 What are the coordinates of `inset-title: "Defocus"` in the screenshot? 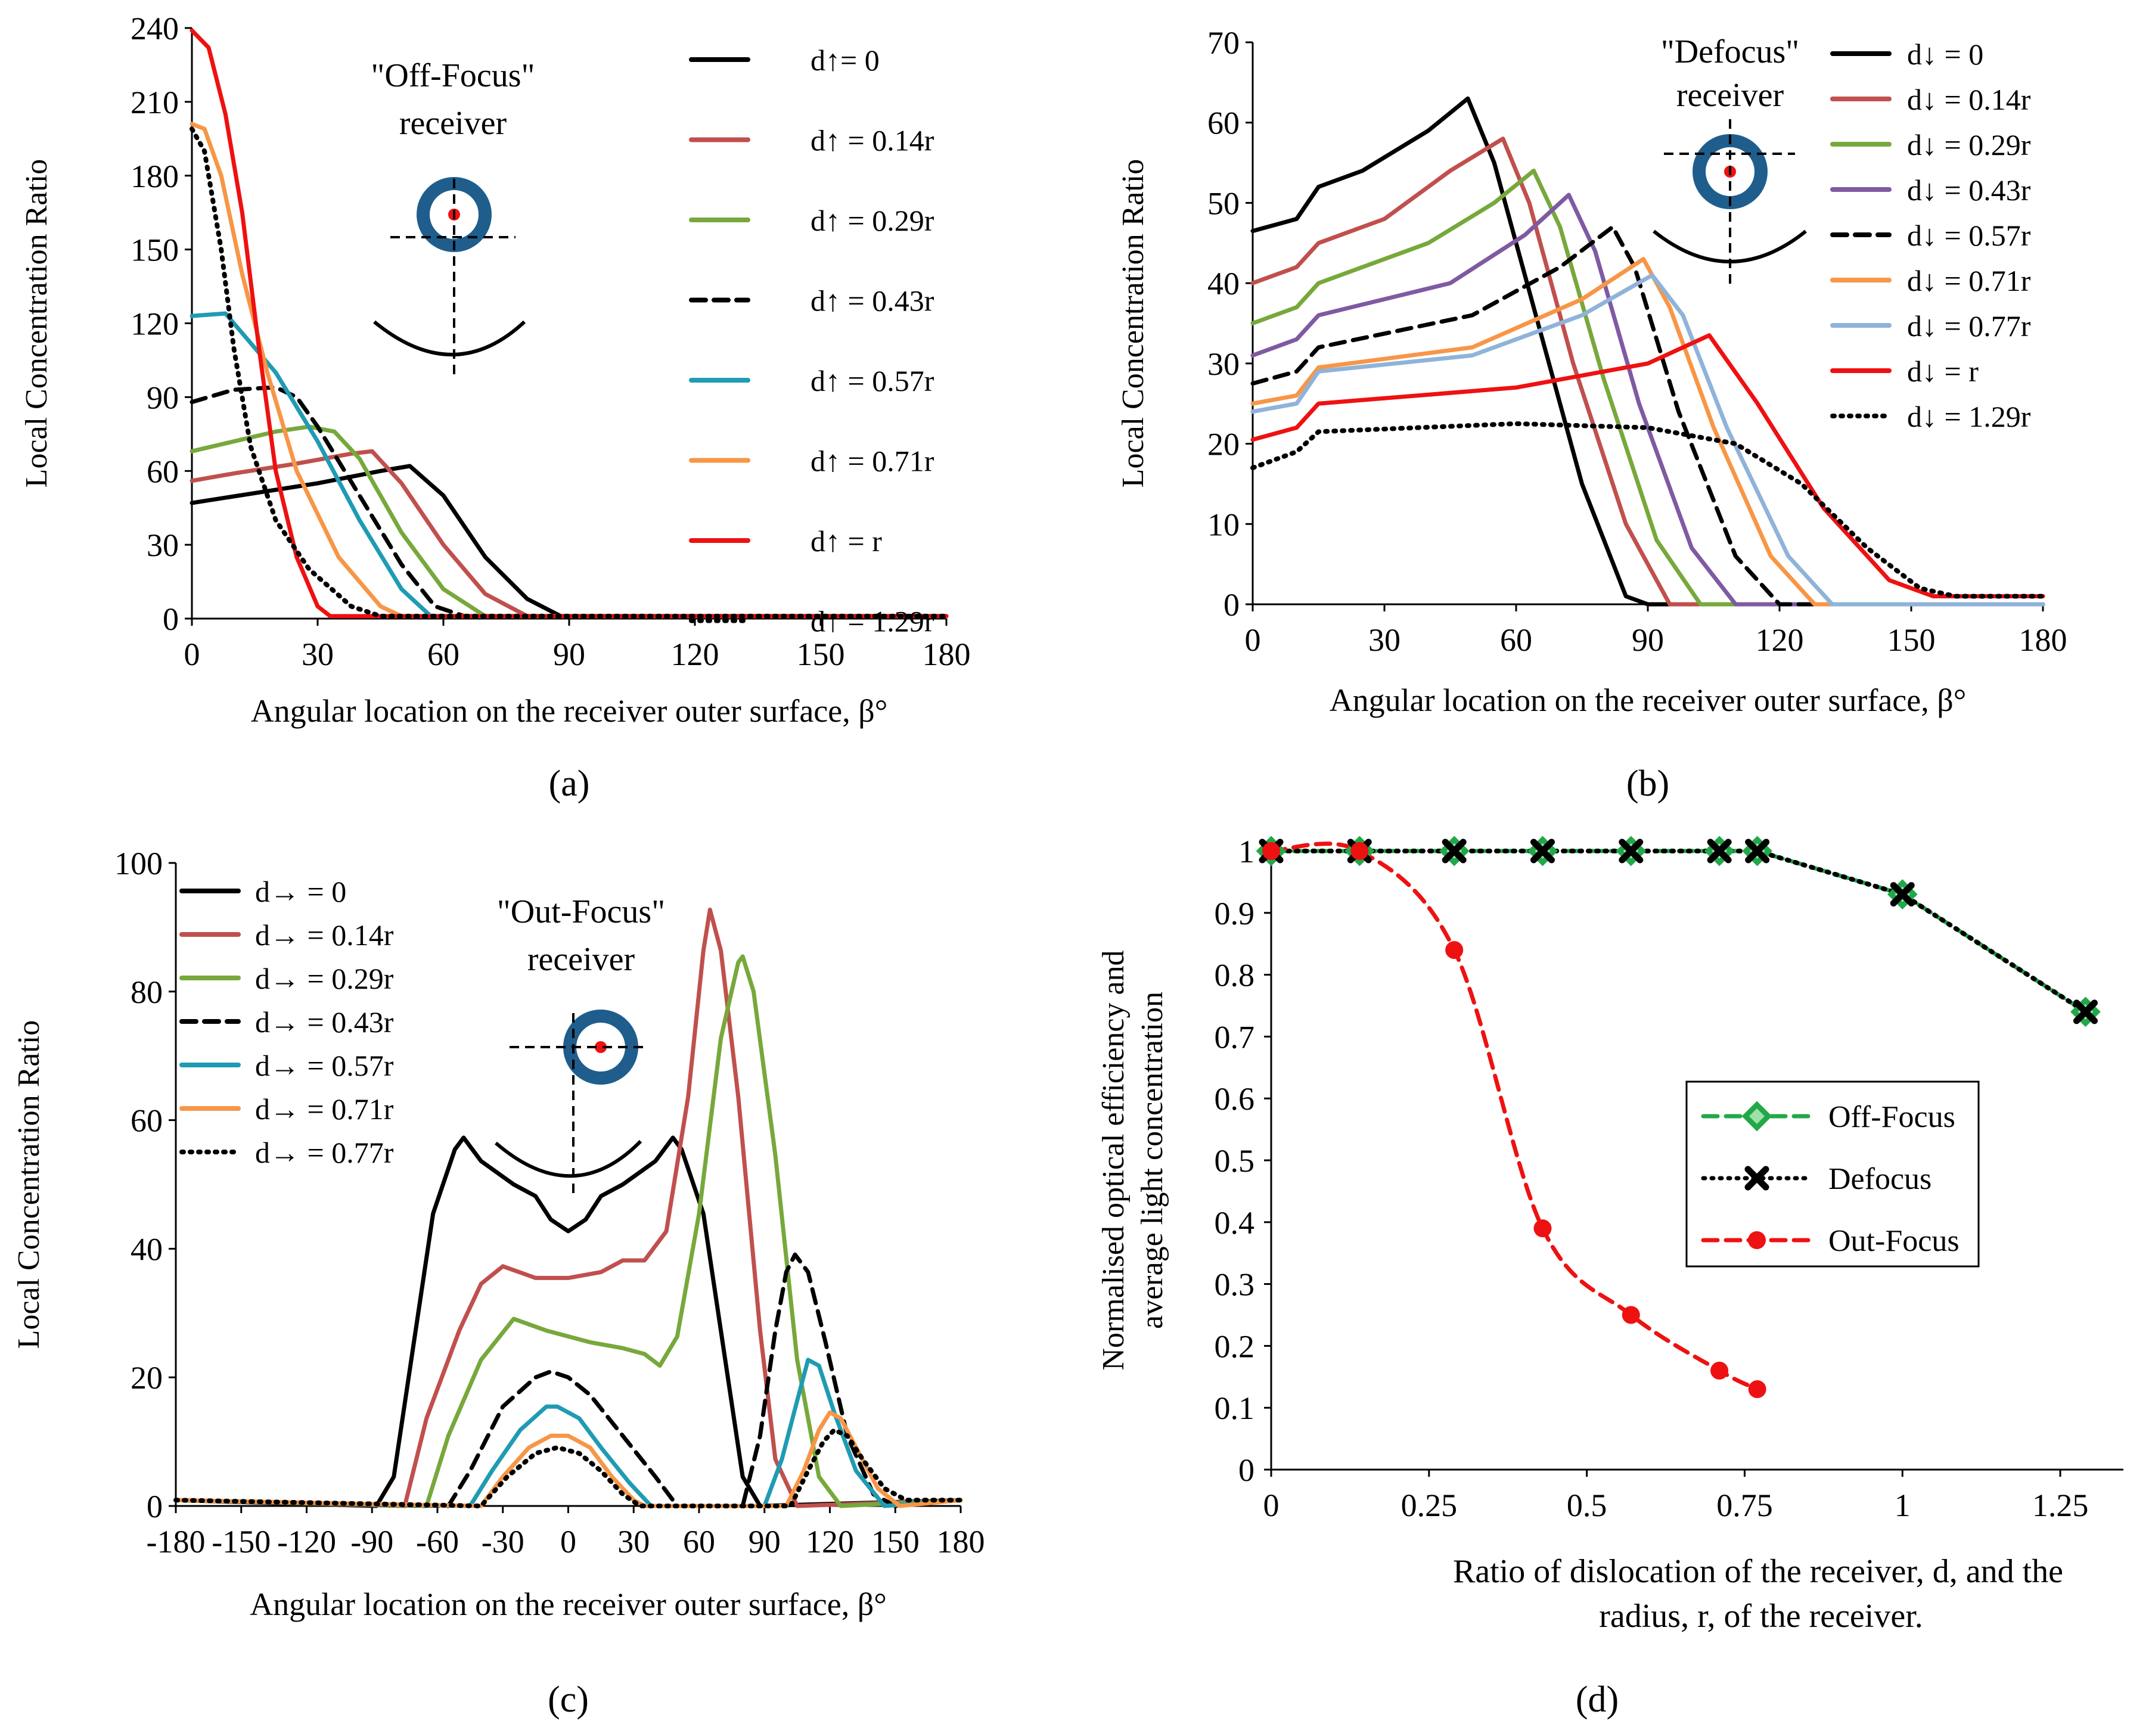 It's located at (1730, 51).